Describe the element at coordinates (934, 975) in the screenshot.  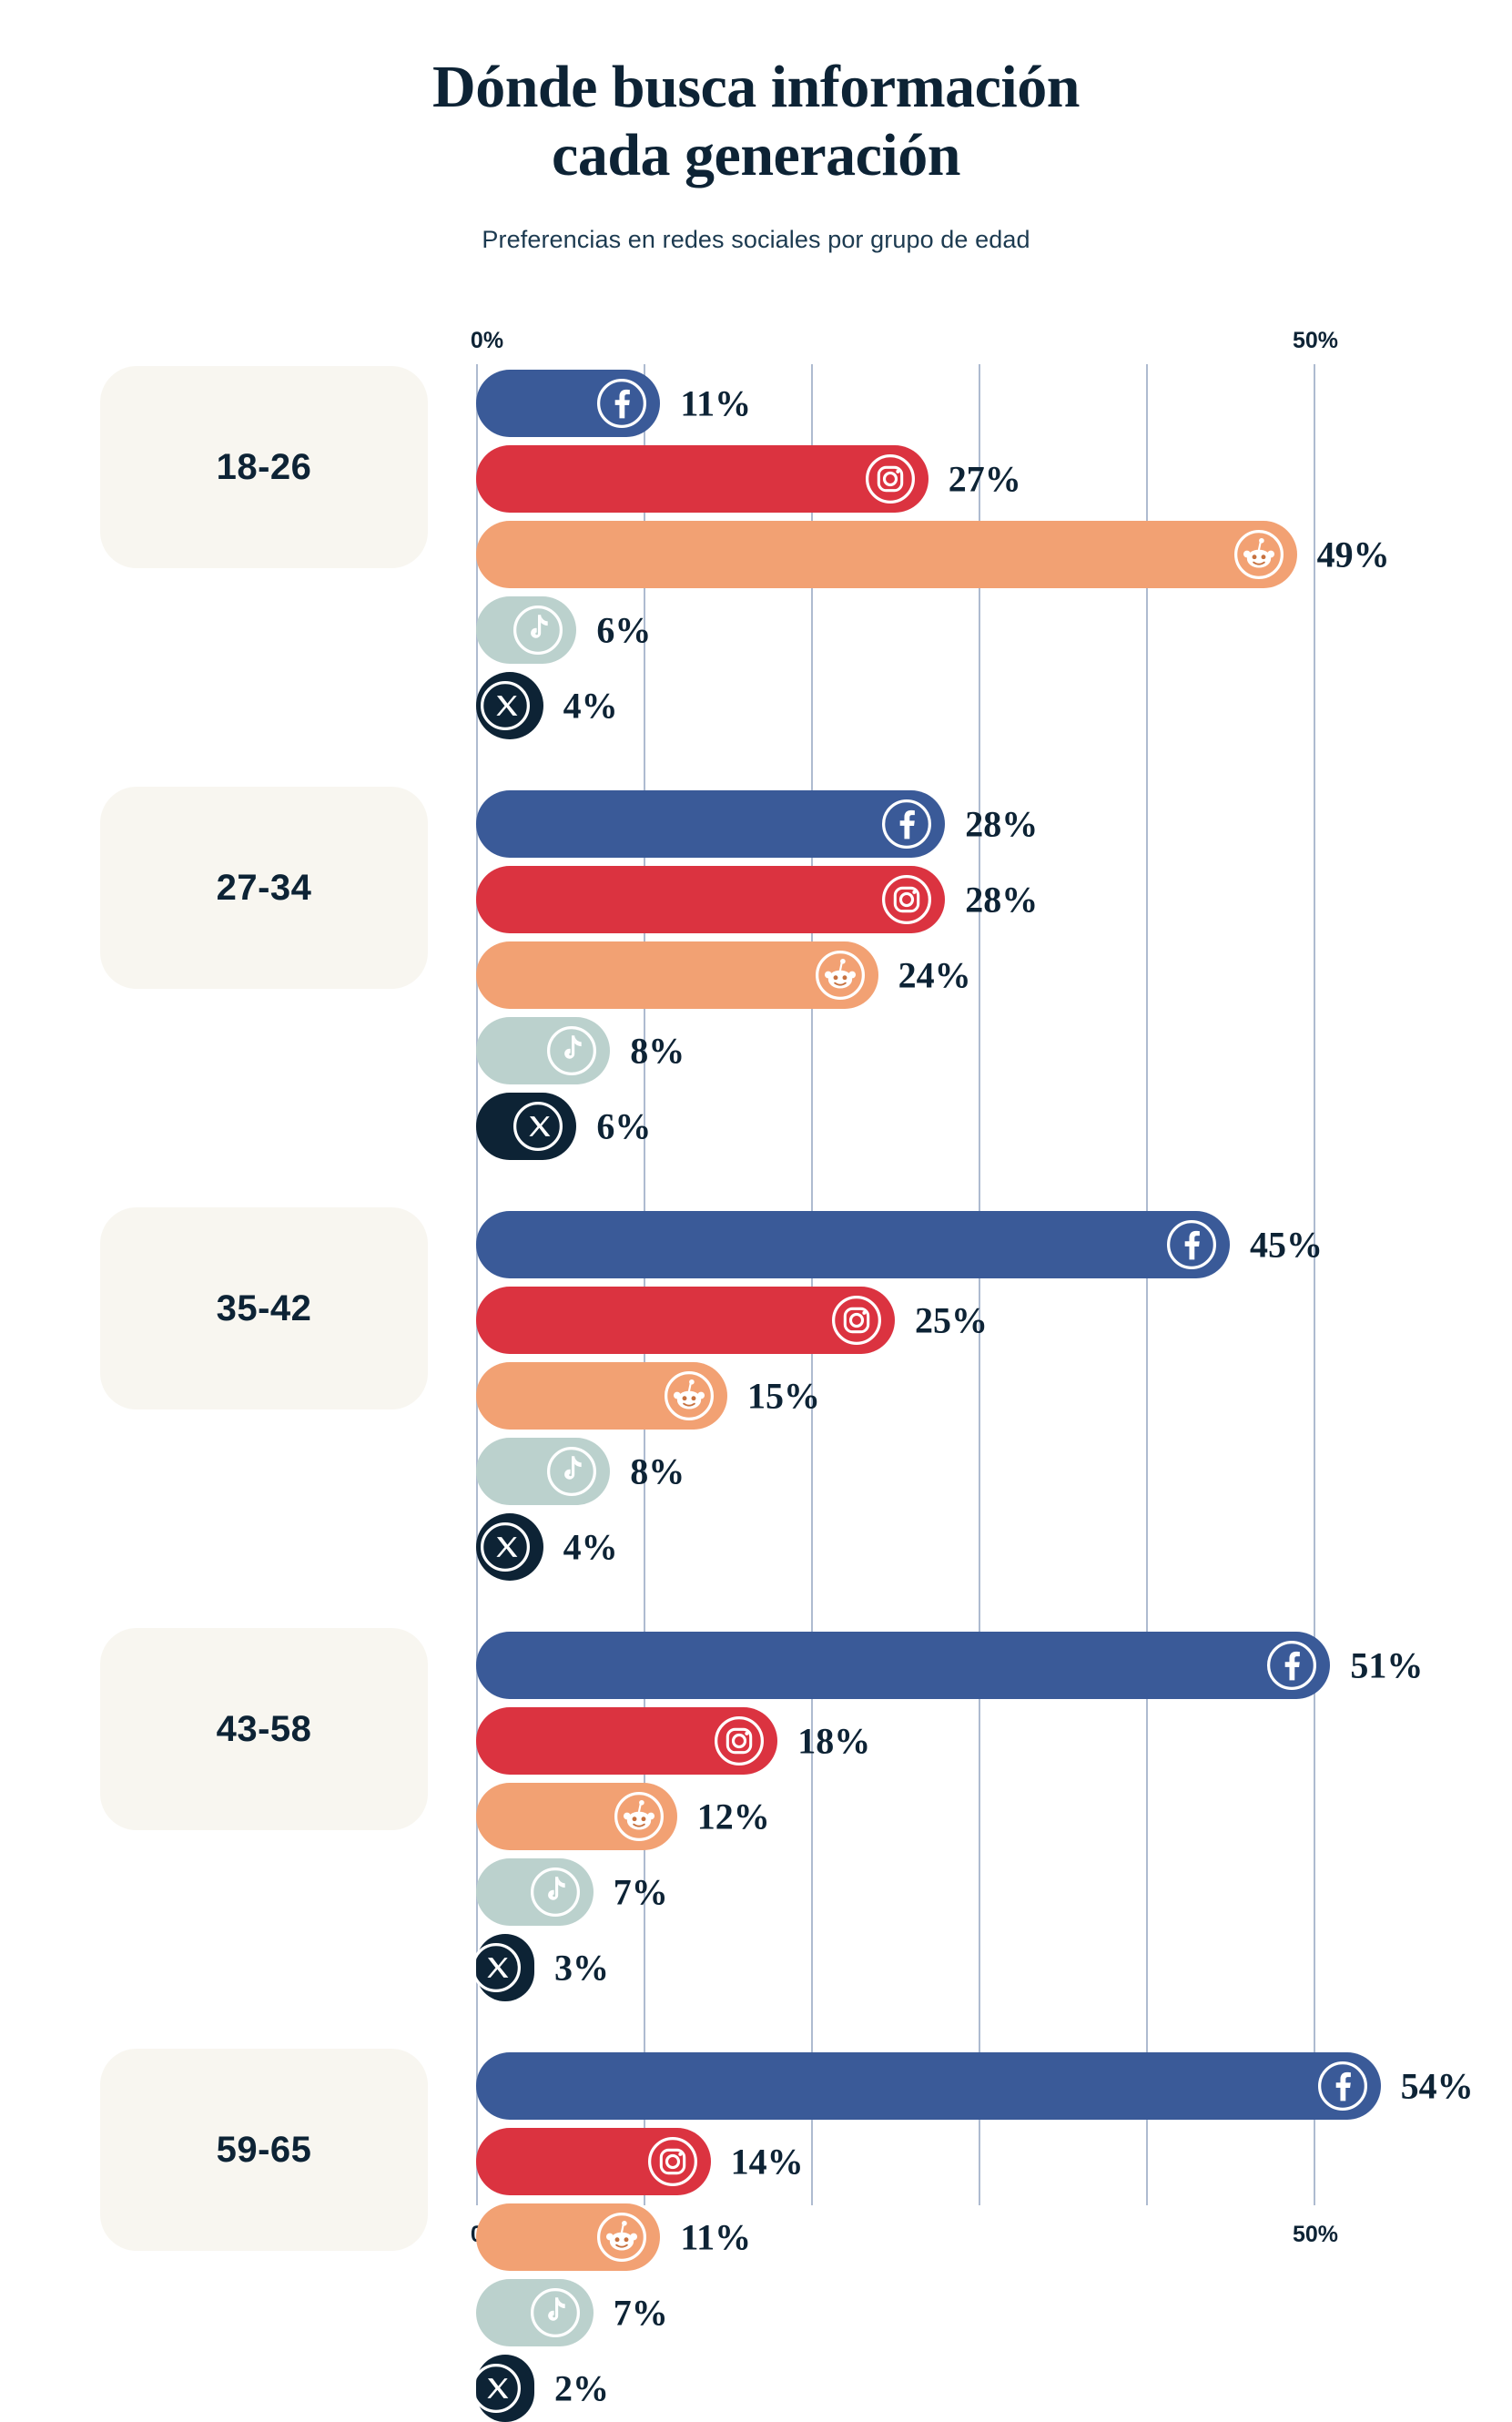
I see `bar-value-label: 24%` at that location.